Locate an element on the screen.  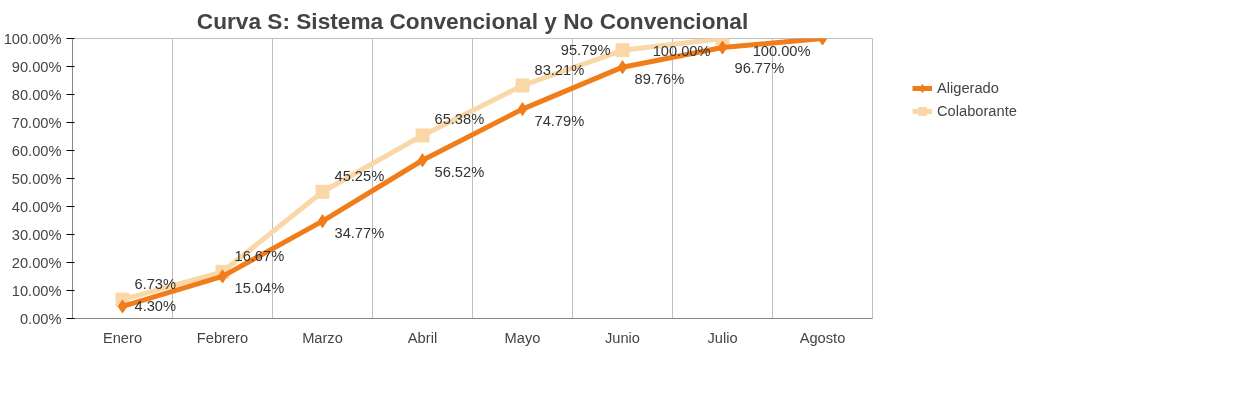
data-label: 6.73% is located at coordinates (155, 283).